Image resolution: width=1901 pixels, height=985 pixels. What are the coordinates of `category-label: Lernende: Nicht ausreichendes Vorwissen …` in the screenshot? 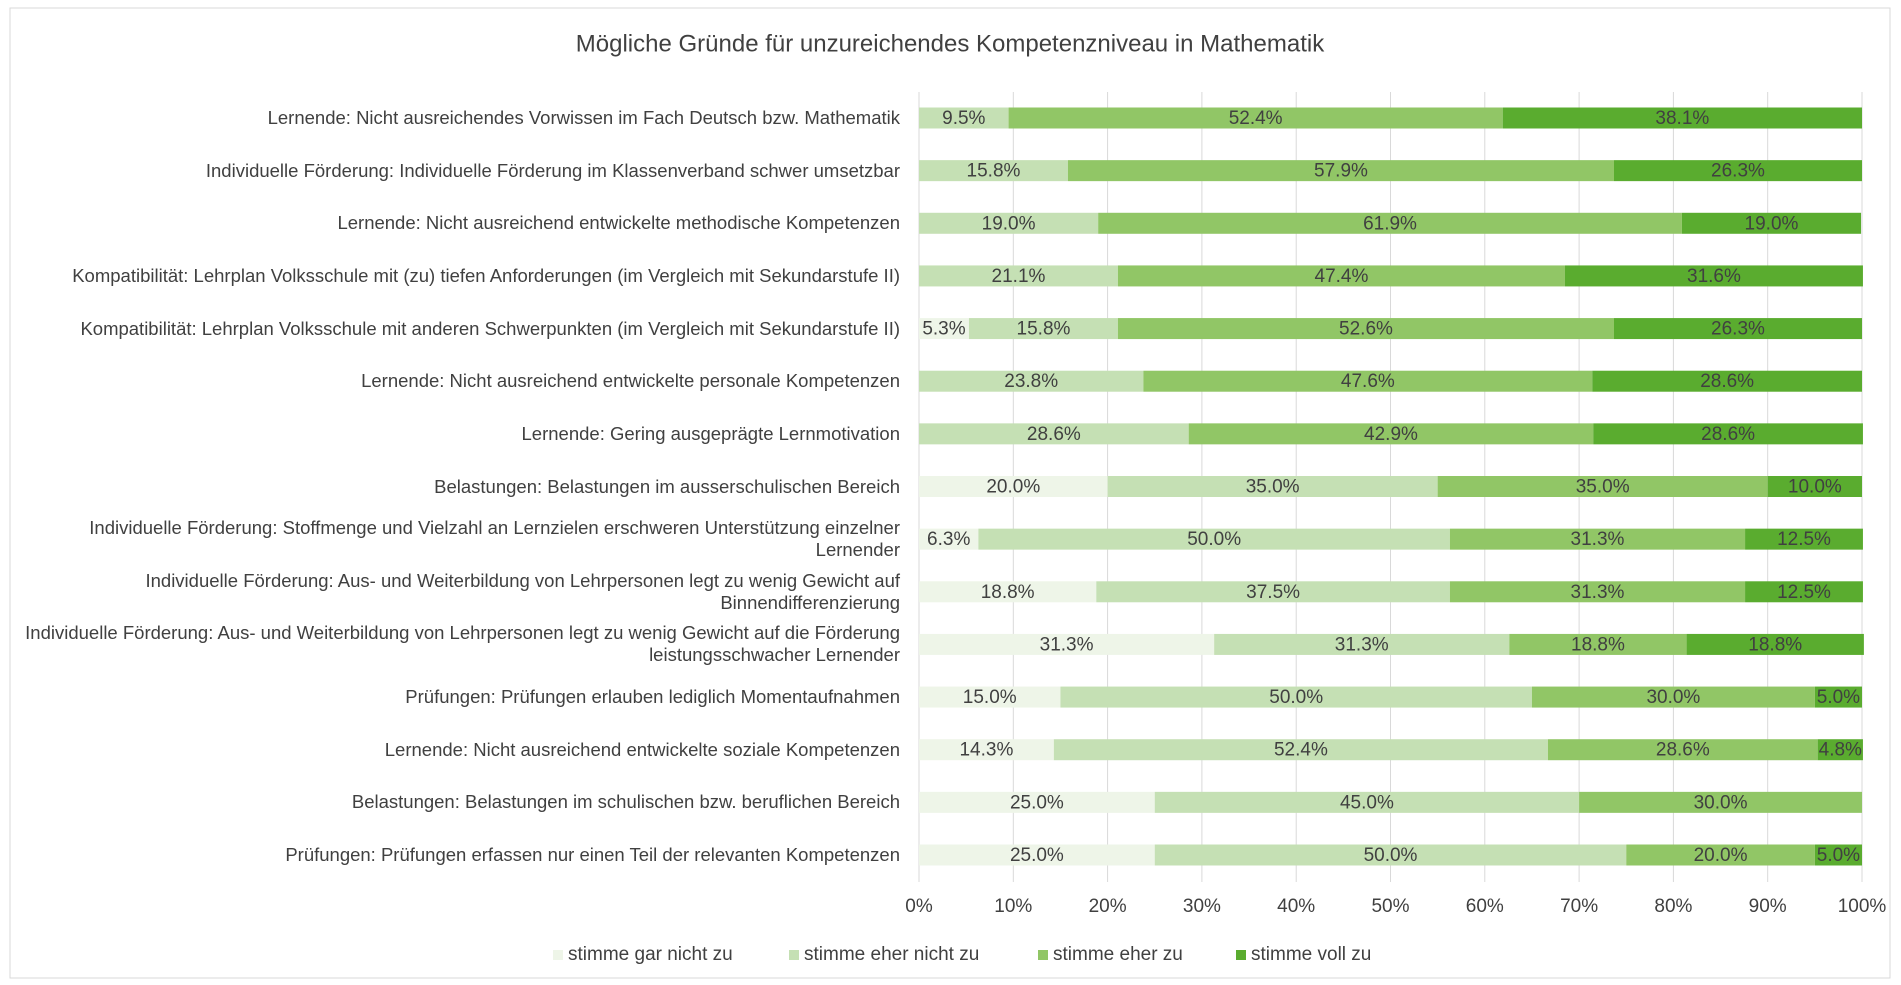 It's located at (583, 117).